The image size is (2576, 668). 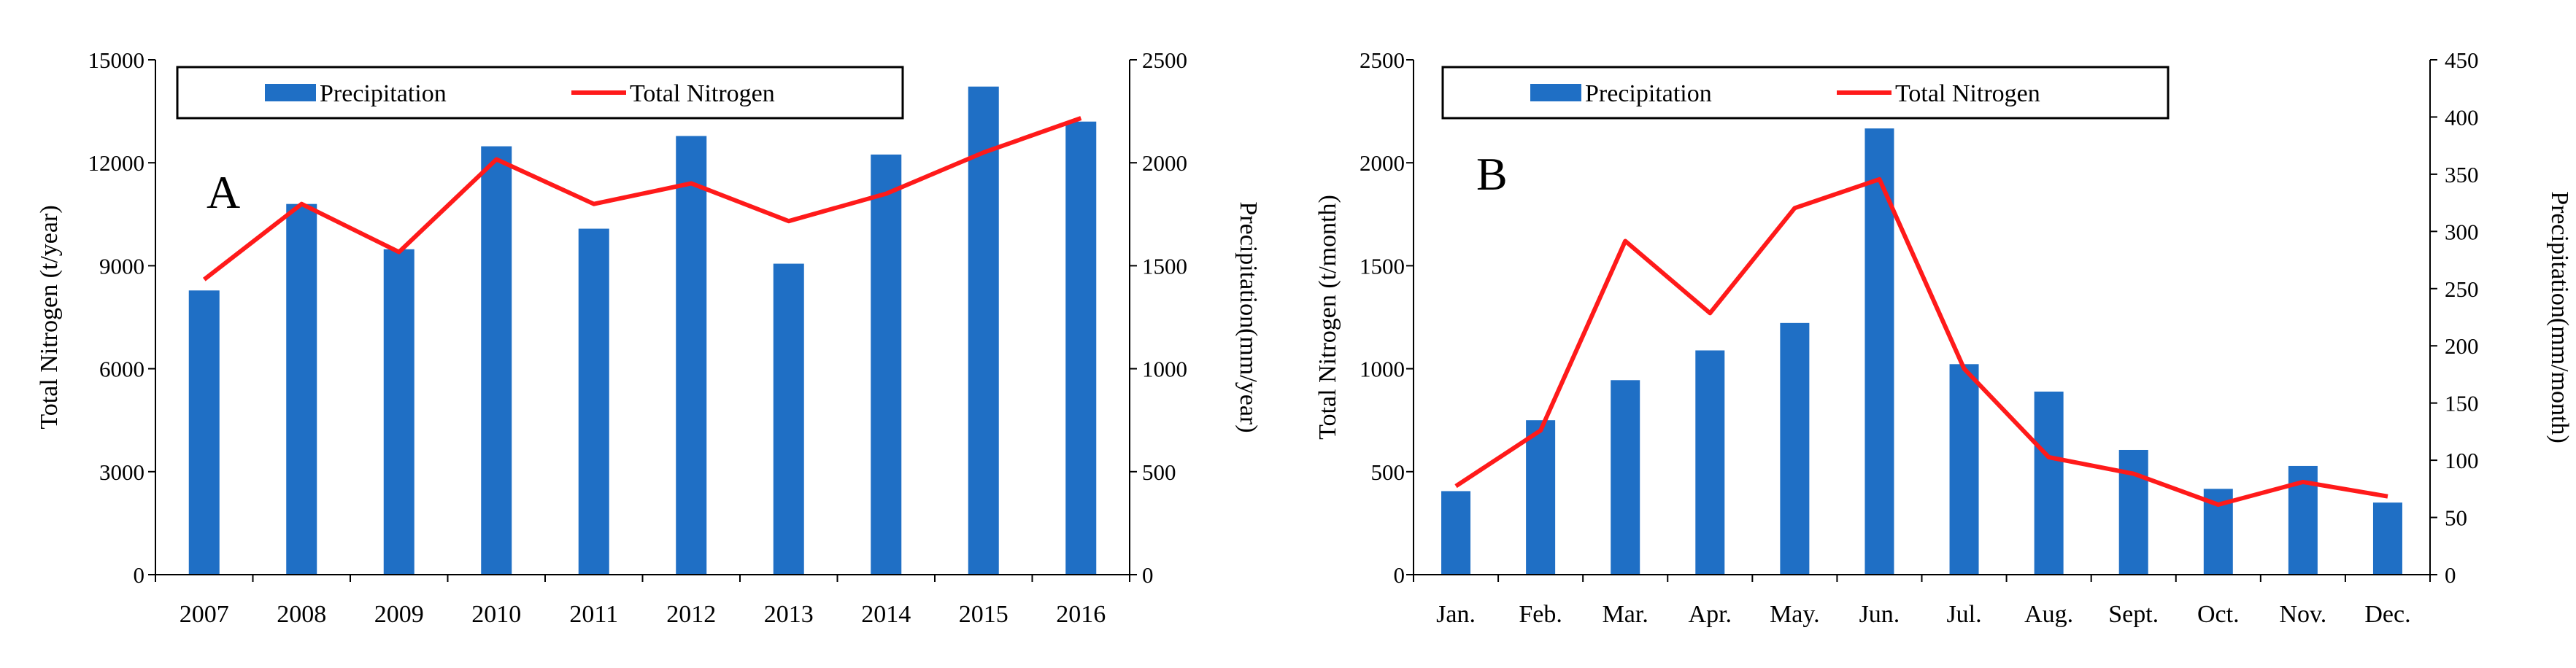 I want to click on left-y-tick-label: 3000, so click(x=121, y=472).